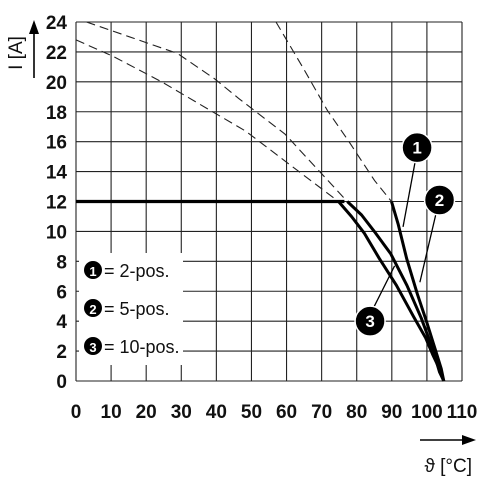  Describe the element at coordinates (61, 352) in the screenshot. I see `y-tick-label: 2` at that location.